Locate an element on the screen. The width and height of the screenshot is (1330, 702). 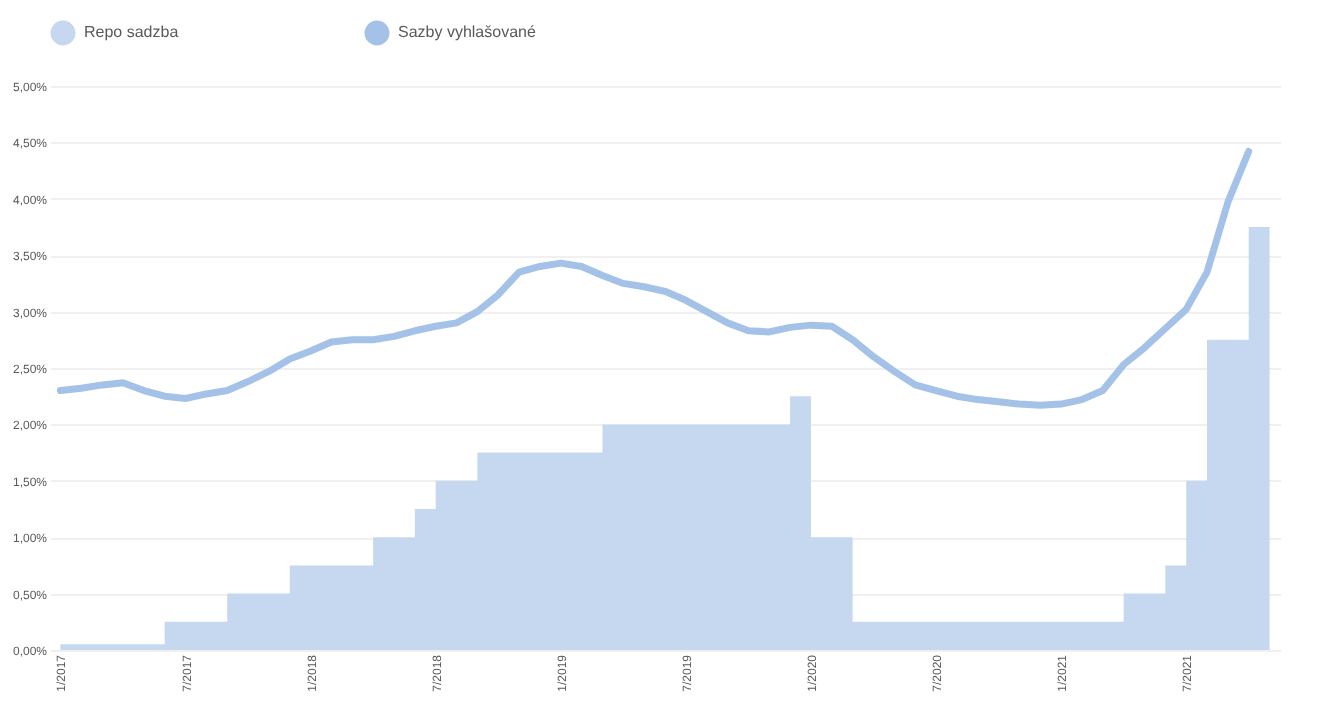
legend-label: Sazby vyhlašované is located at coordinates (467, 32).